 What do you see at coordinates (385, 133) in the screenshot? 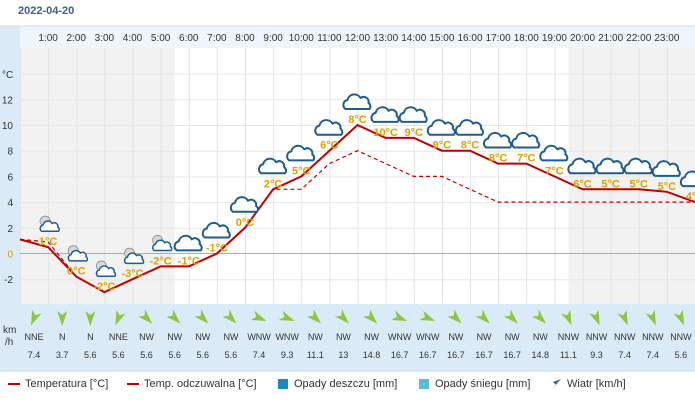
I see `temperature-label: 10°C` at bounding box center [385, 133].